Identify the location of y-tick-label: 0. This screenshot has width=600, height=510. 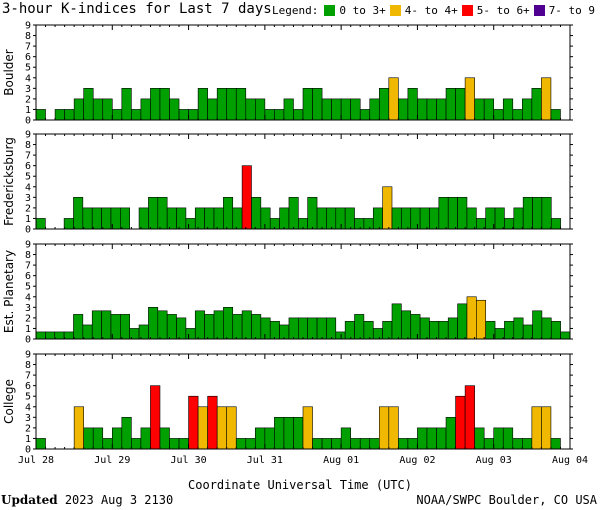
(28, 450).